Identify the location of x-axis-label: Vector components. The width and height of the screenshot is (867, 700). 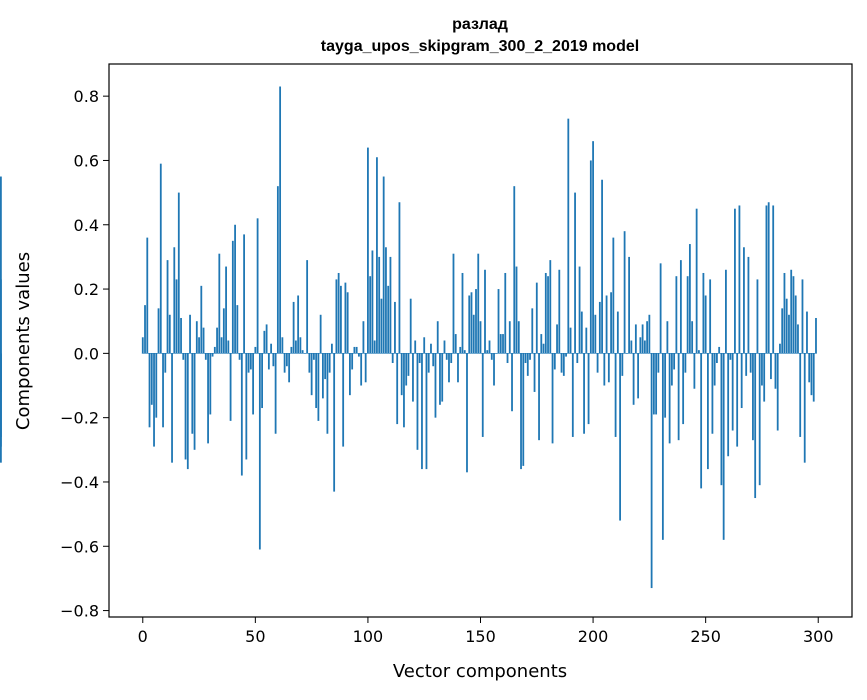
(480, 671).